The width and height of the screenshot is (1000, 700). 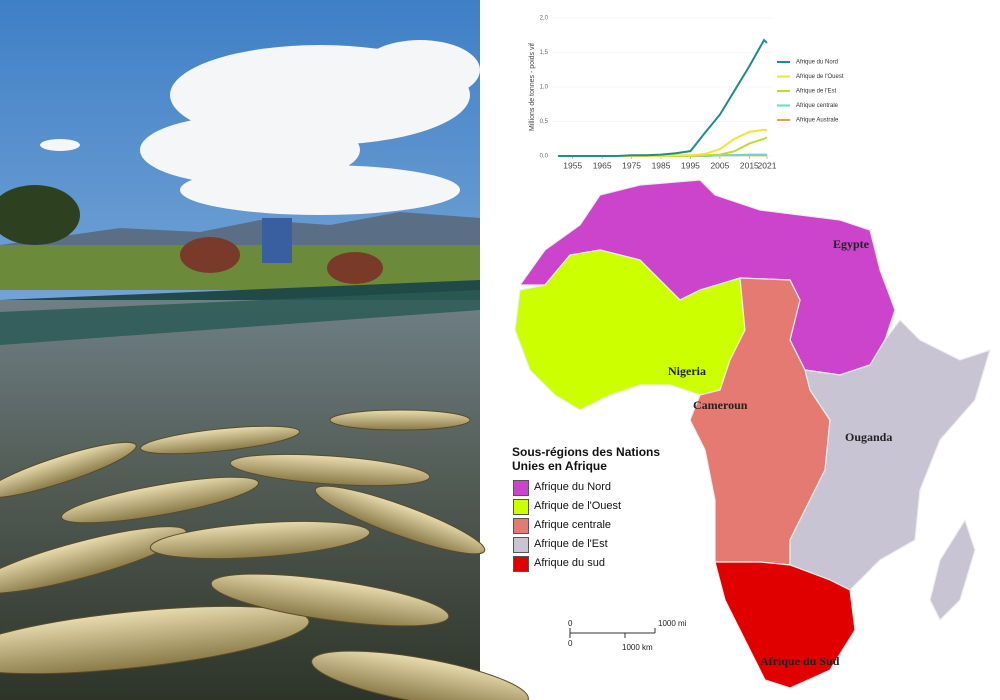 I want to click on region-label: Cameroun, so click(x=720, y=405).